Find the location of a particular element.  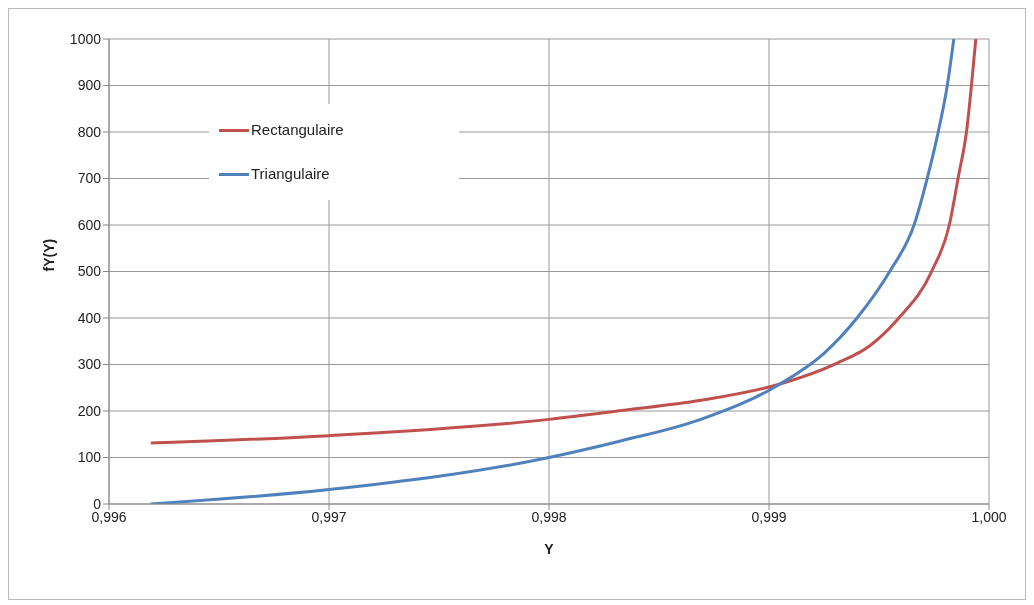

x-tick-label: 0,998 is located at coordinates (549, 516).